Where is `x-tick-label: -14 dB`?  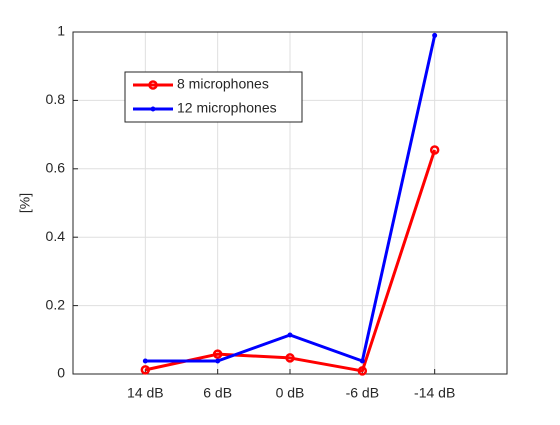 x-tick-label: -14 dB is located at coordinates (434, 393).